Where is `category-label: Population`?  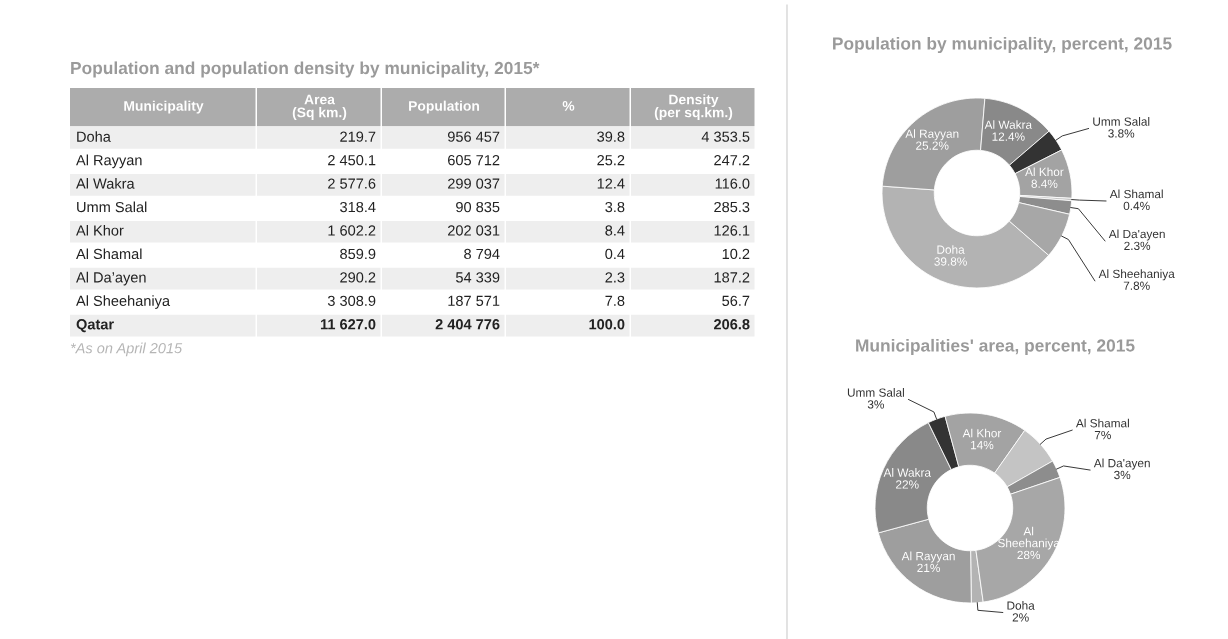
category-label: Population is located at coordinates (444, 107).